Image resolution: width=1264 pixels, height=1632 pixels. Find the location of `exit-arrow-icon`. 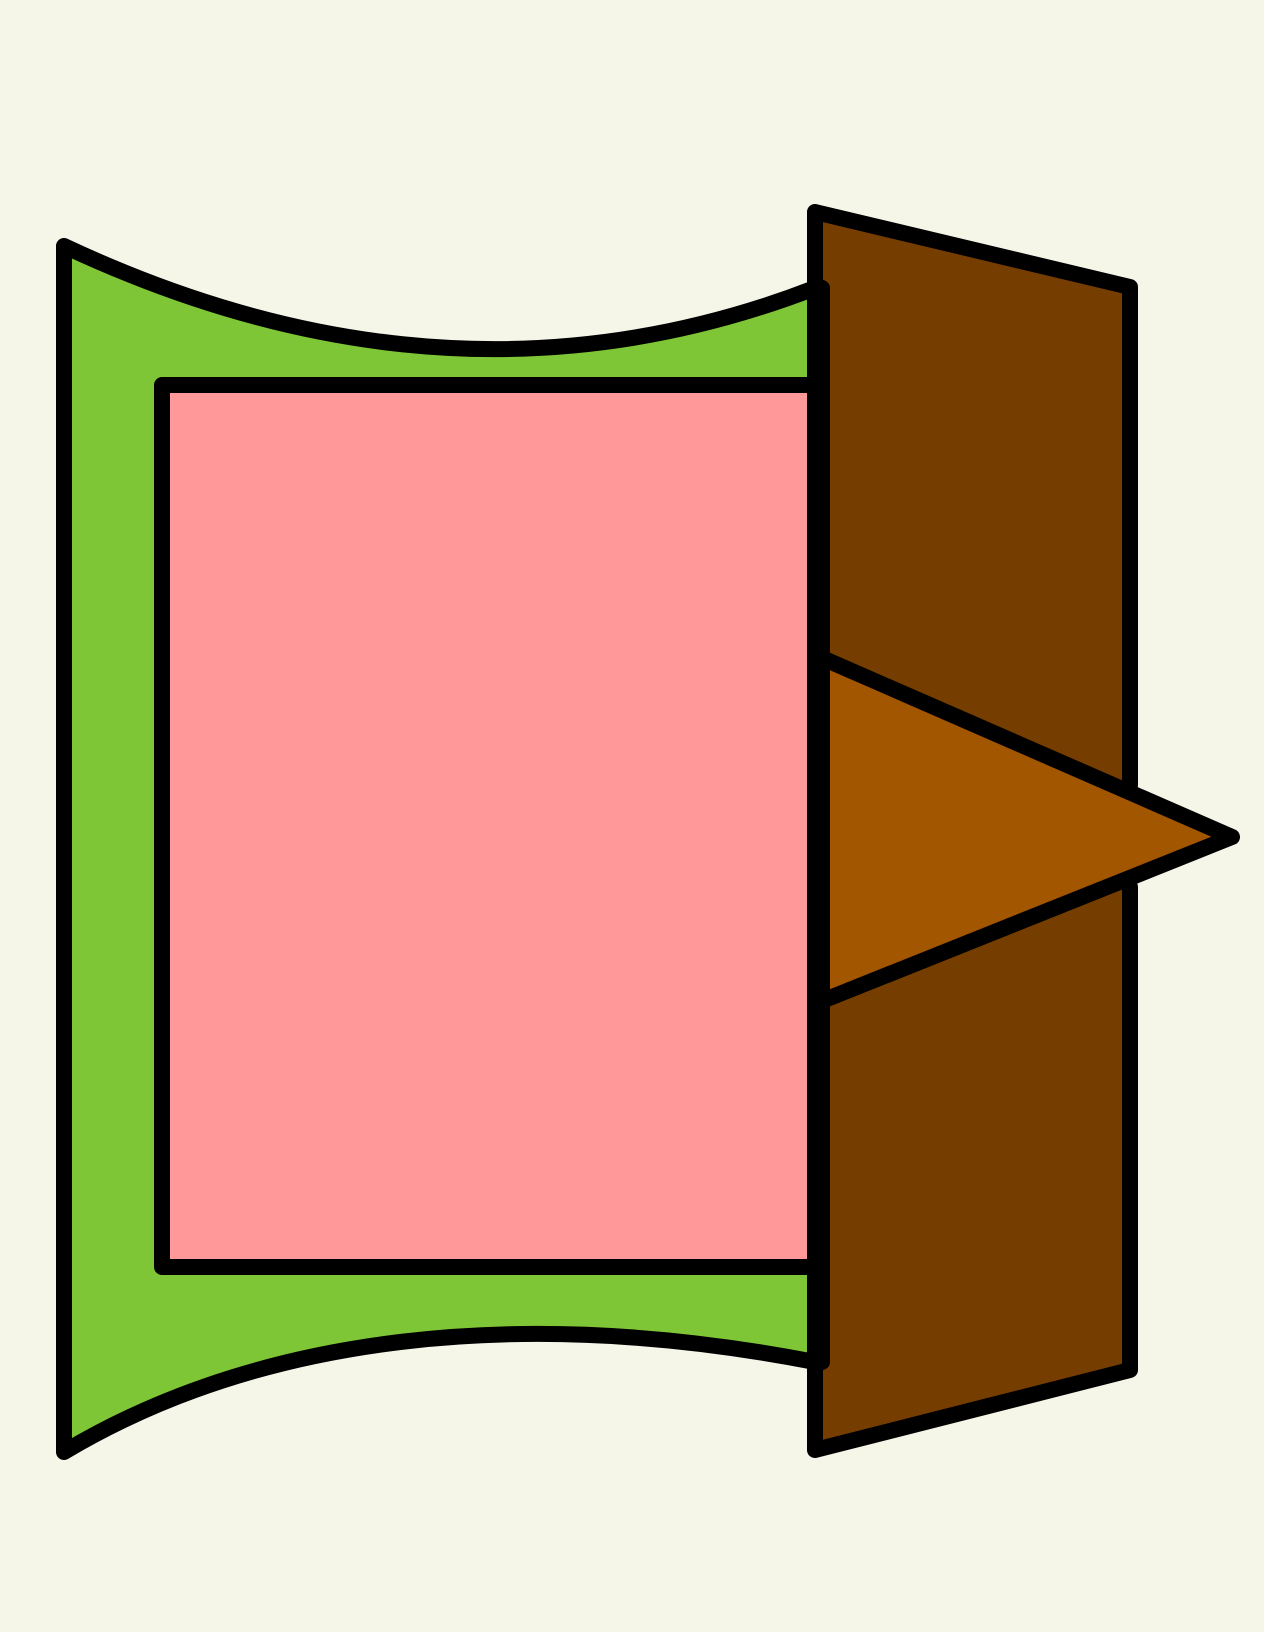

exit-arrow-icon is located at coordinates (1027, 829).